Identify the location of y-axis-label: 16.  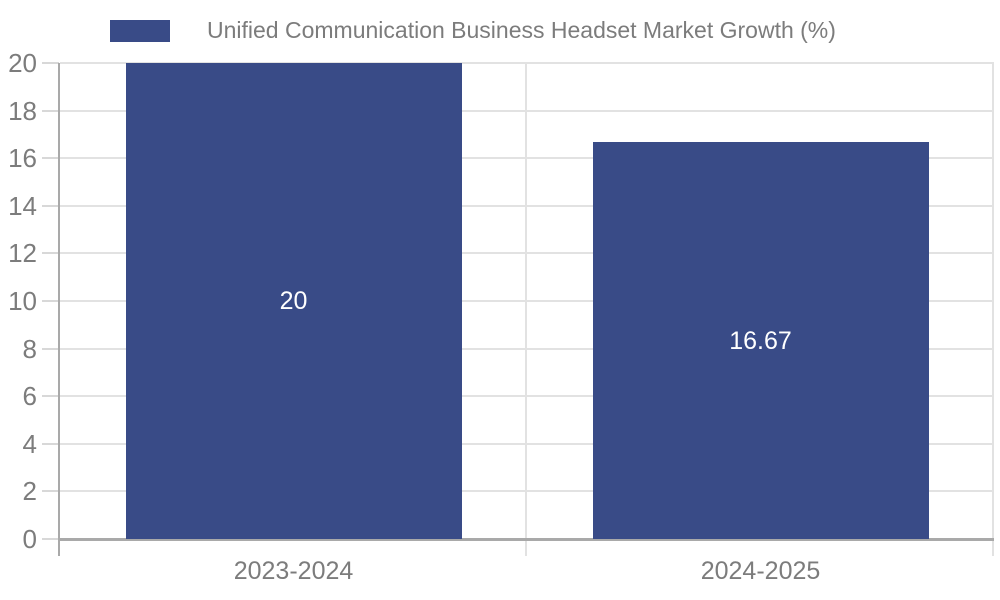
(22, 158).